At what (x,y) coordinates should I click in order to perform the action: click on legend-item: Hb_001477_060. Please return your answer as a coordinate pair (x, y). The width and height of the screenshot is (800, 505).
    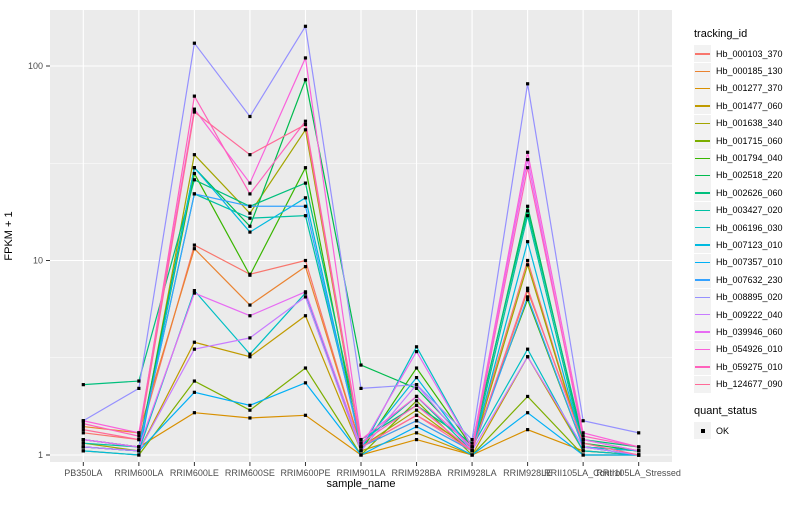
    Looking at the image, I should click on (747, 106).